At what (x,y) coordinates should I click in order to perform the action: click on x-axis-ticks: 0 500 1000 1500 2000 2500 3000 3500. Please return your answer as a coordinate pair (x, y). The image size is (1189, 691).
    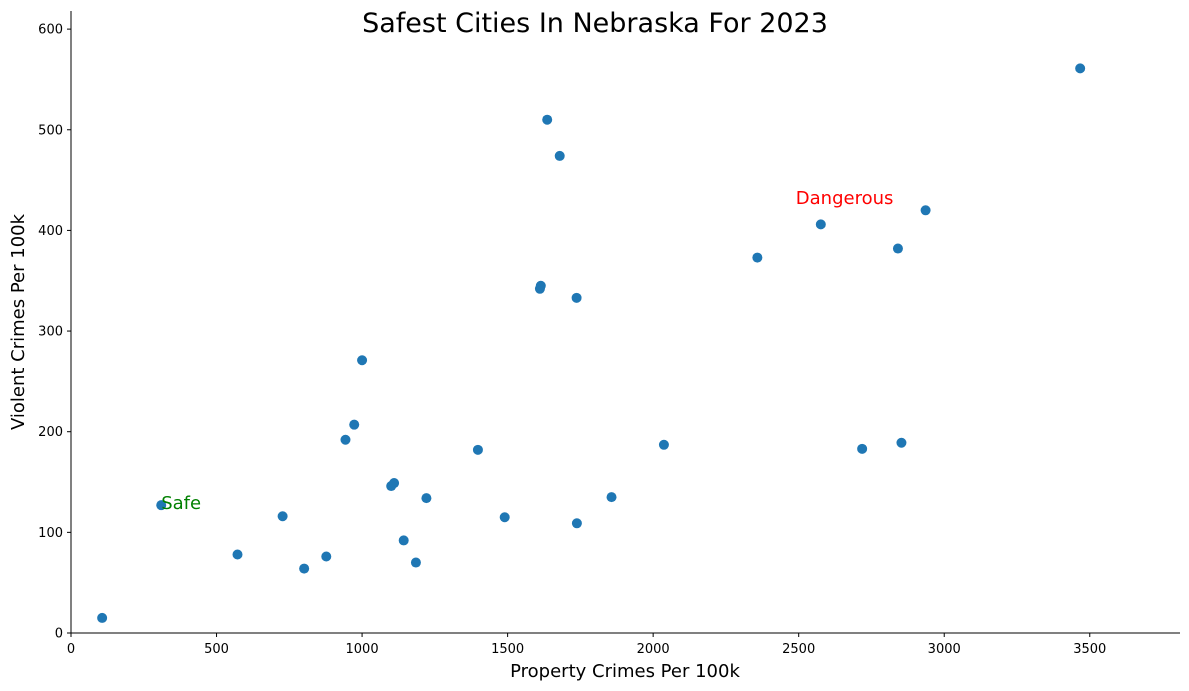
    Looking at the image, I should click on (586, 645).